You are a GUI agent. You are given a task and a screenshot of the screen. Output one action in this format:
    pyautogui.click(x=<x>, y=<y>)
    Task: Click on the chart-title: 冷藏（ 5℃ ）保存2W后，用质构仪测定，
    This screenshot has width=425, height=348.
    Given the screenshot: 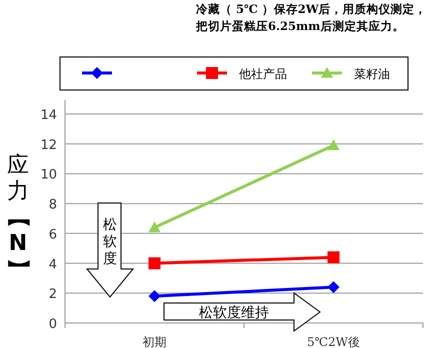 What is the action you would take?
    pyautogui.click(x=310, y=9)
    